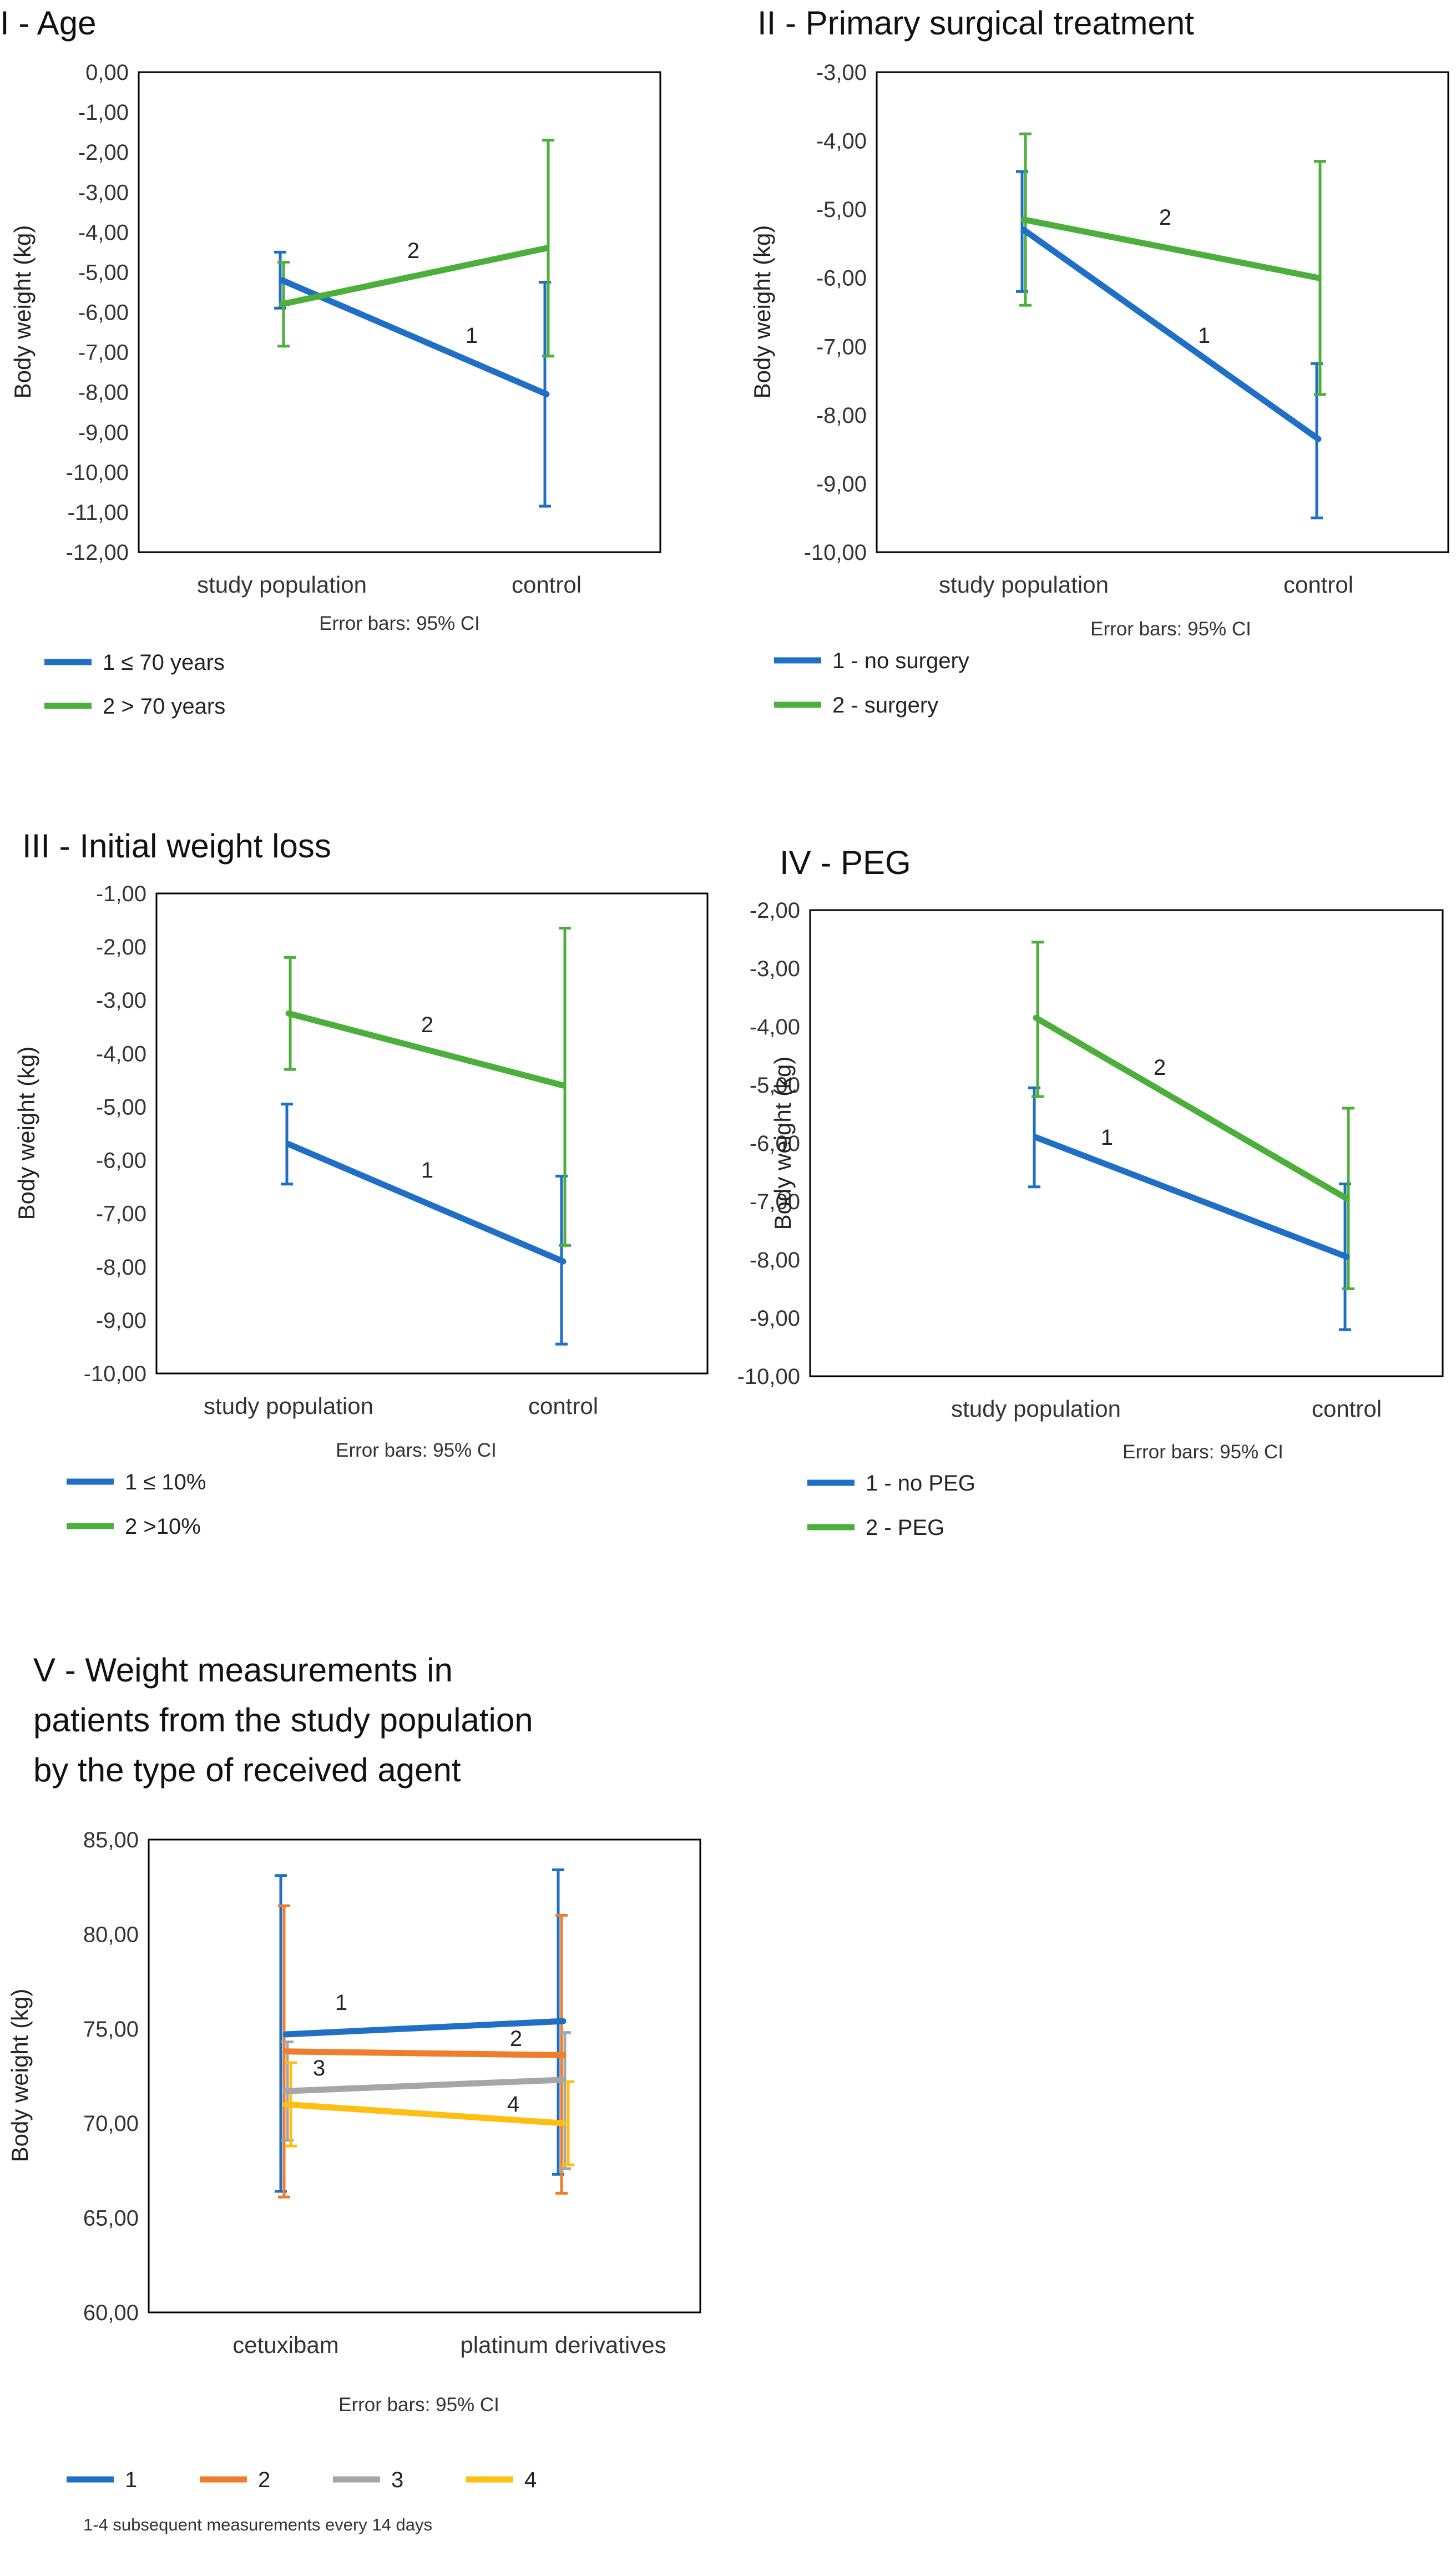 The image size is (1456, 2561). I want to click on y-tick-label: 70,00, so click(111, 2124).